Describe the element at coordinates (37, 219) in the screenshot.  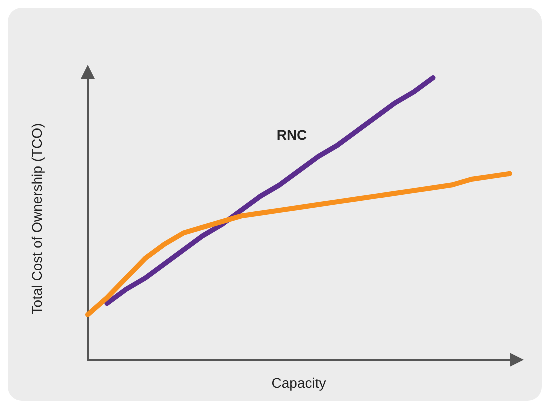
I see `y-axis-title: Total Cost of Ownership (TCO)` at that location.